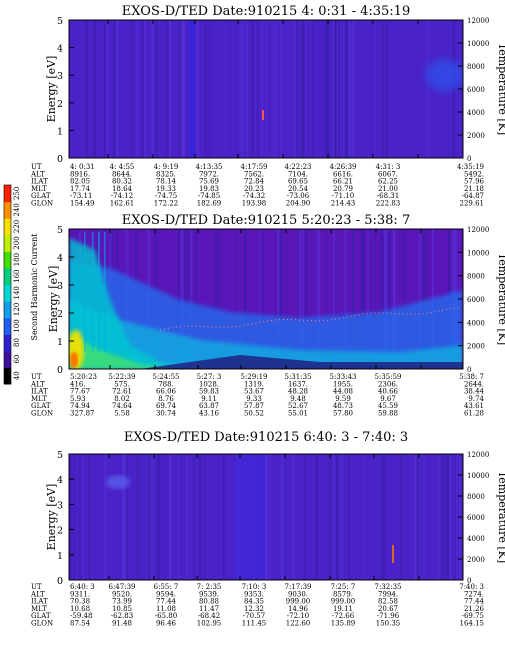  I want to click on orbit-cell: 48.73, so click(343, 406).